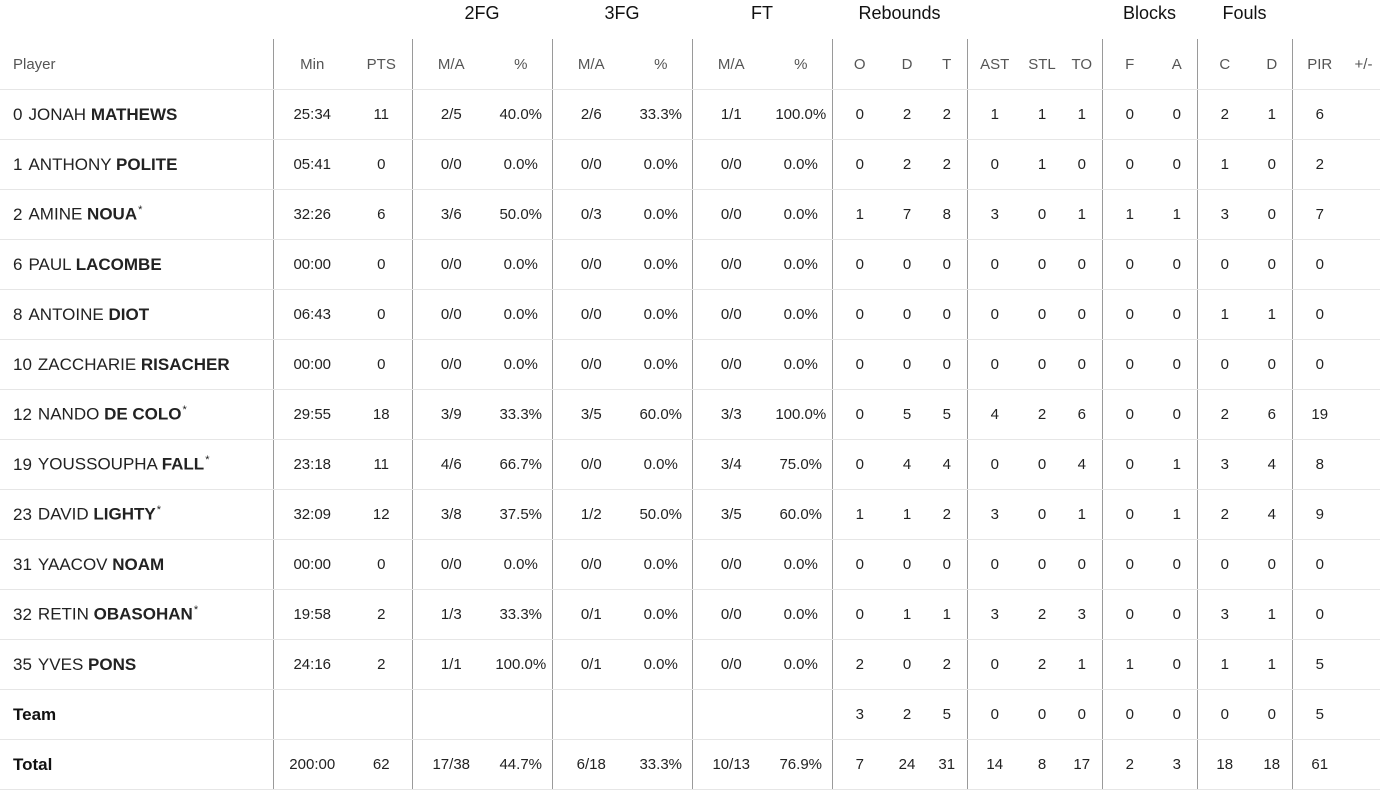 The width and height of the screenshot is (1392, 797). I want to click on stat-reb-o: 1, so click(859, 214).